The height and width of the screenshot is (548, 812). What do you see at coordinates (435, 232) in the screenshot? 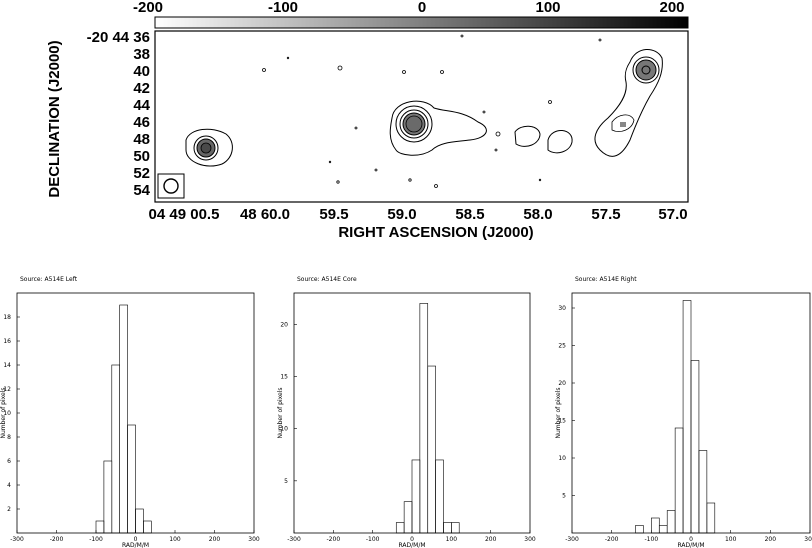
I see `map-x-axis-label: RIGHT ASCENSION (J2000)` at bounding box center [435, 232].